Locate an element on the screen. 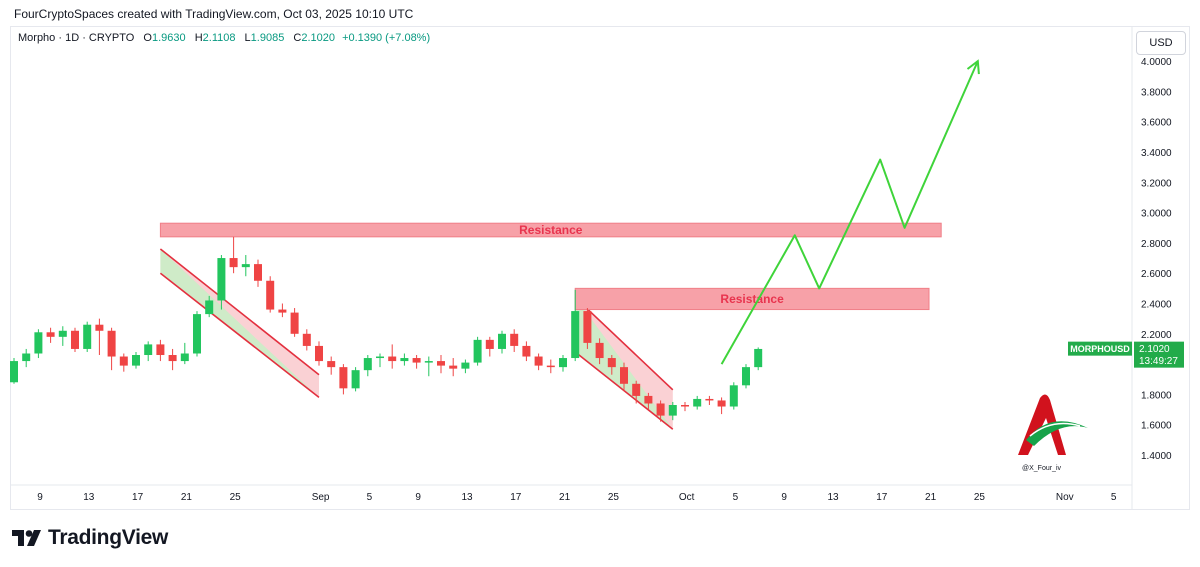 This screenshot has width=1200, height=567. x-tick-label: 21 is located at coordinates (187, 497).